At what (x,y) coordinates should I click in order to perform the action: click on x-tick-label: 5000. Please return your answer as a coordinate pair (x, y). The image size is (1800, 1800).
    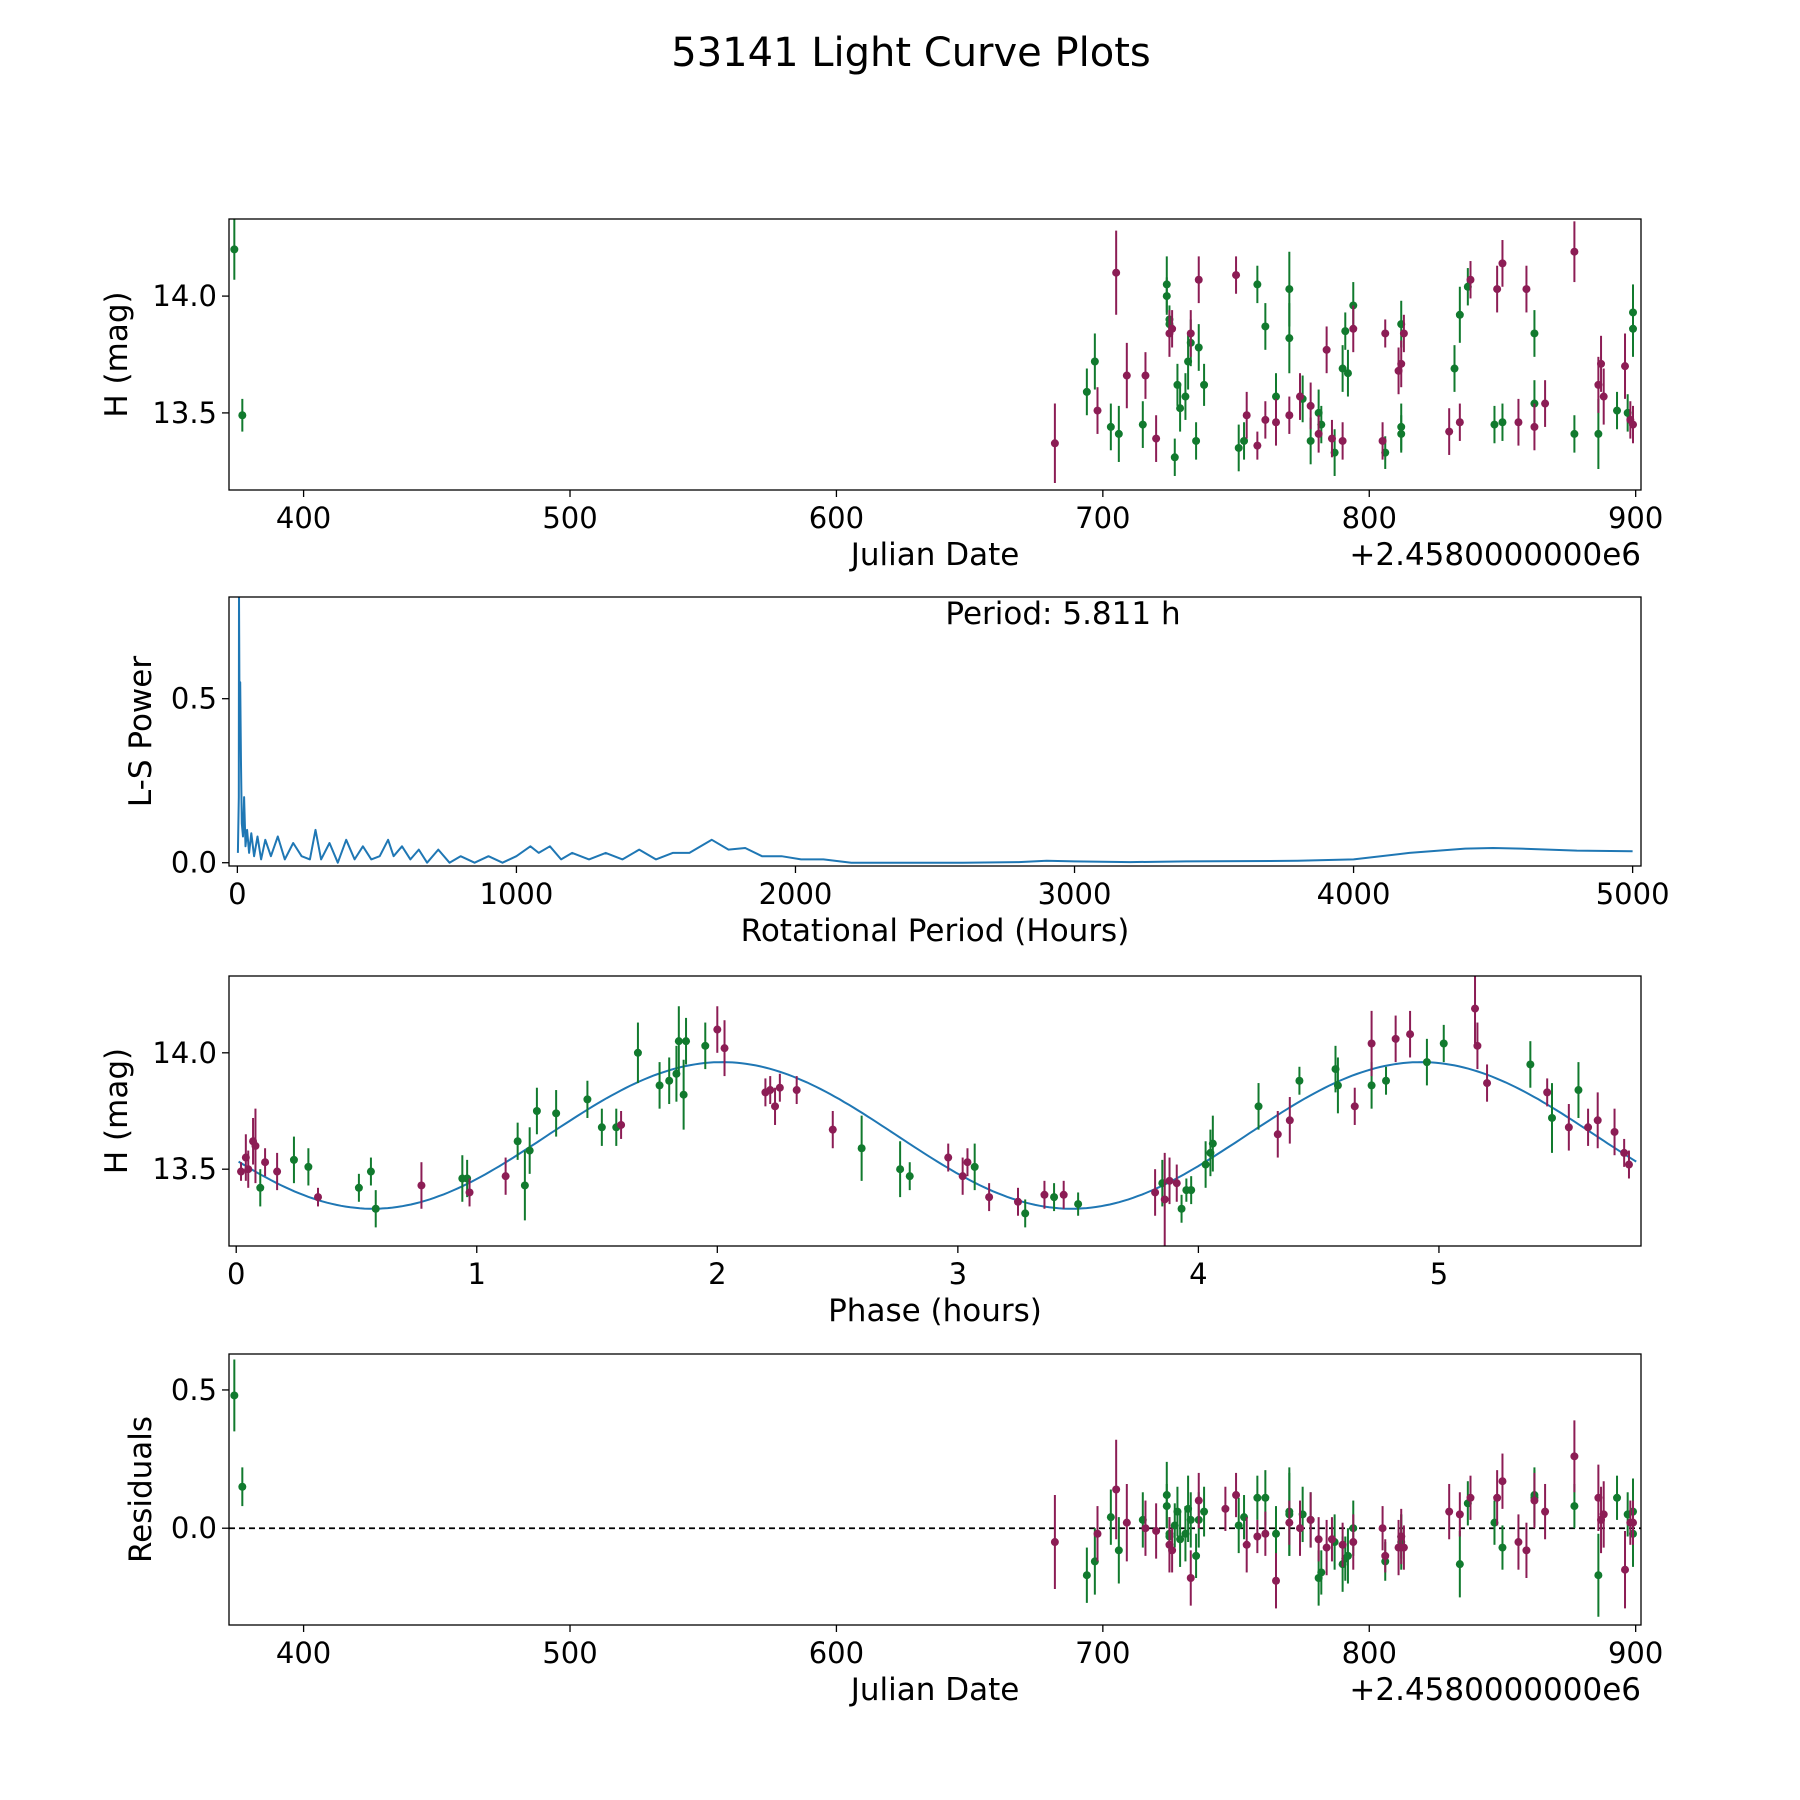
    Looking at the image, I should click on (1633, 894).